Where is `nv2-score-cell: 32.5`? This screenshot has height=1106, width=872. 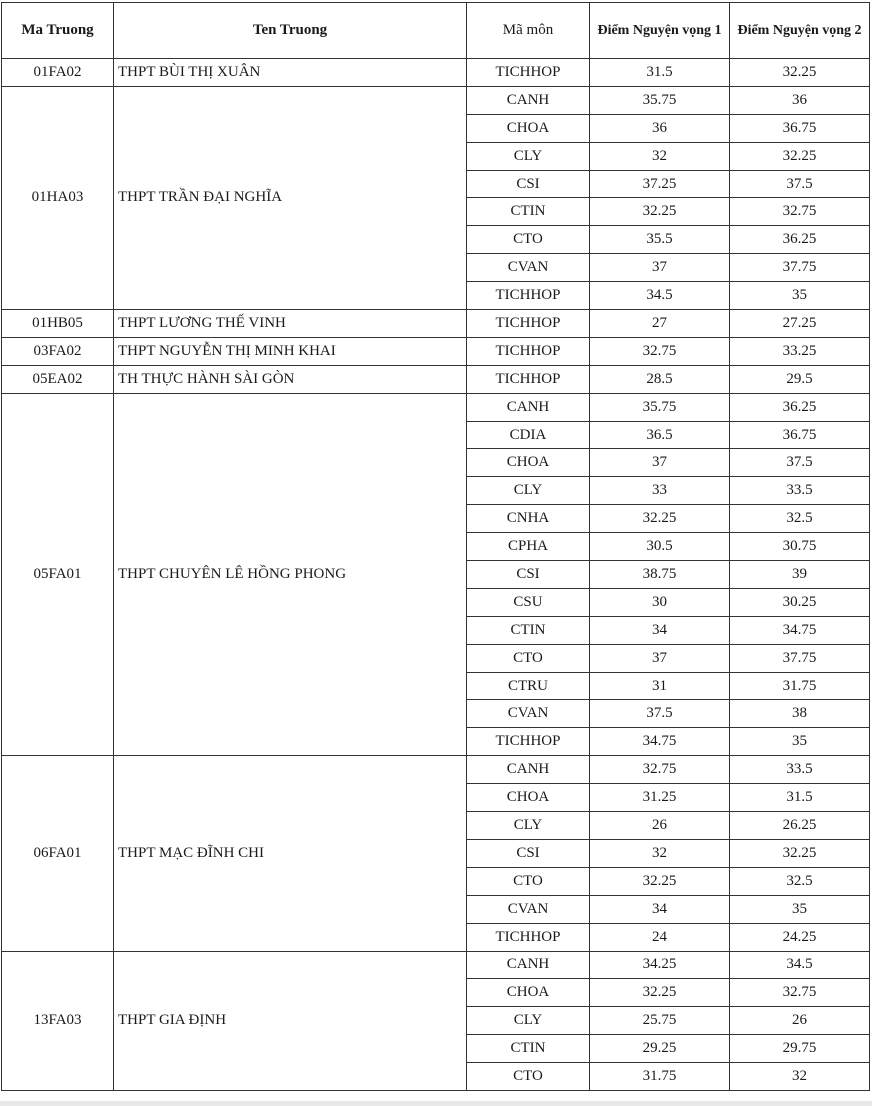 nv2-score-cell: 32.5 is located at coordinates (799, 519).